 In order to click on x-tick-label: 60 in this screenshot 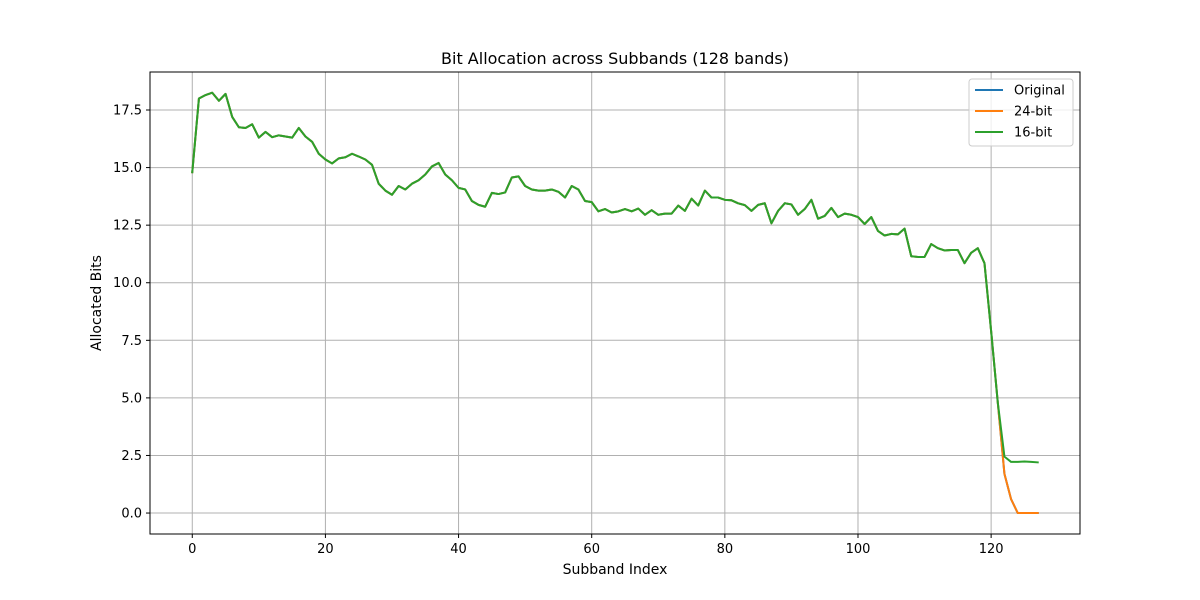, I will do `click(591, 549)`.